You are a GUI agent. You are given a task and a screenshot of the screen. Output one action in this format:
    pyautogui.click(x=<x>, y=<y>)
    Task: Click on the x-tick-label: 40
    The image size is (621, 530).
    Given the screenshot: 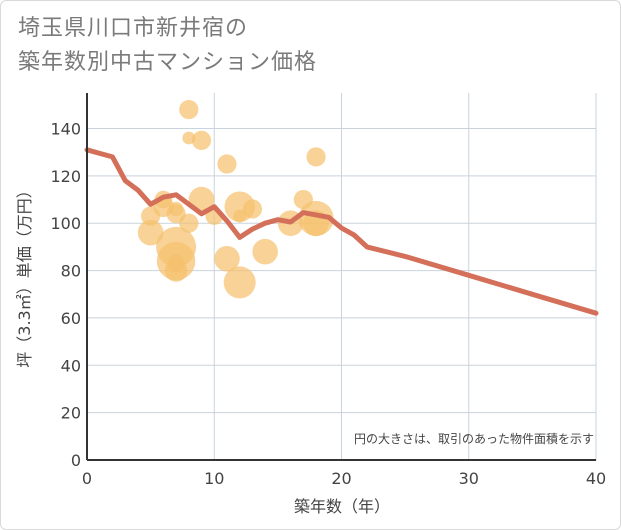 What is the action you would take?
    pyautogui.click(x=596, y=478)
    